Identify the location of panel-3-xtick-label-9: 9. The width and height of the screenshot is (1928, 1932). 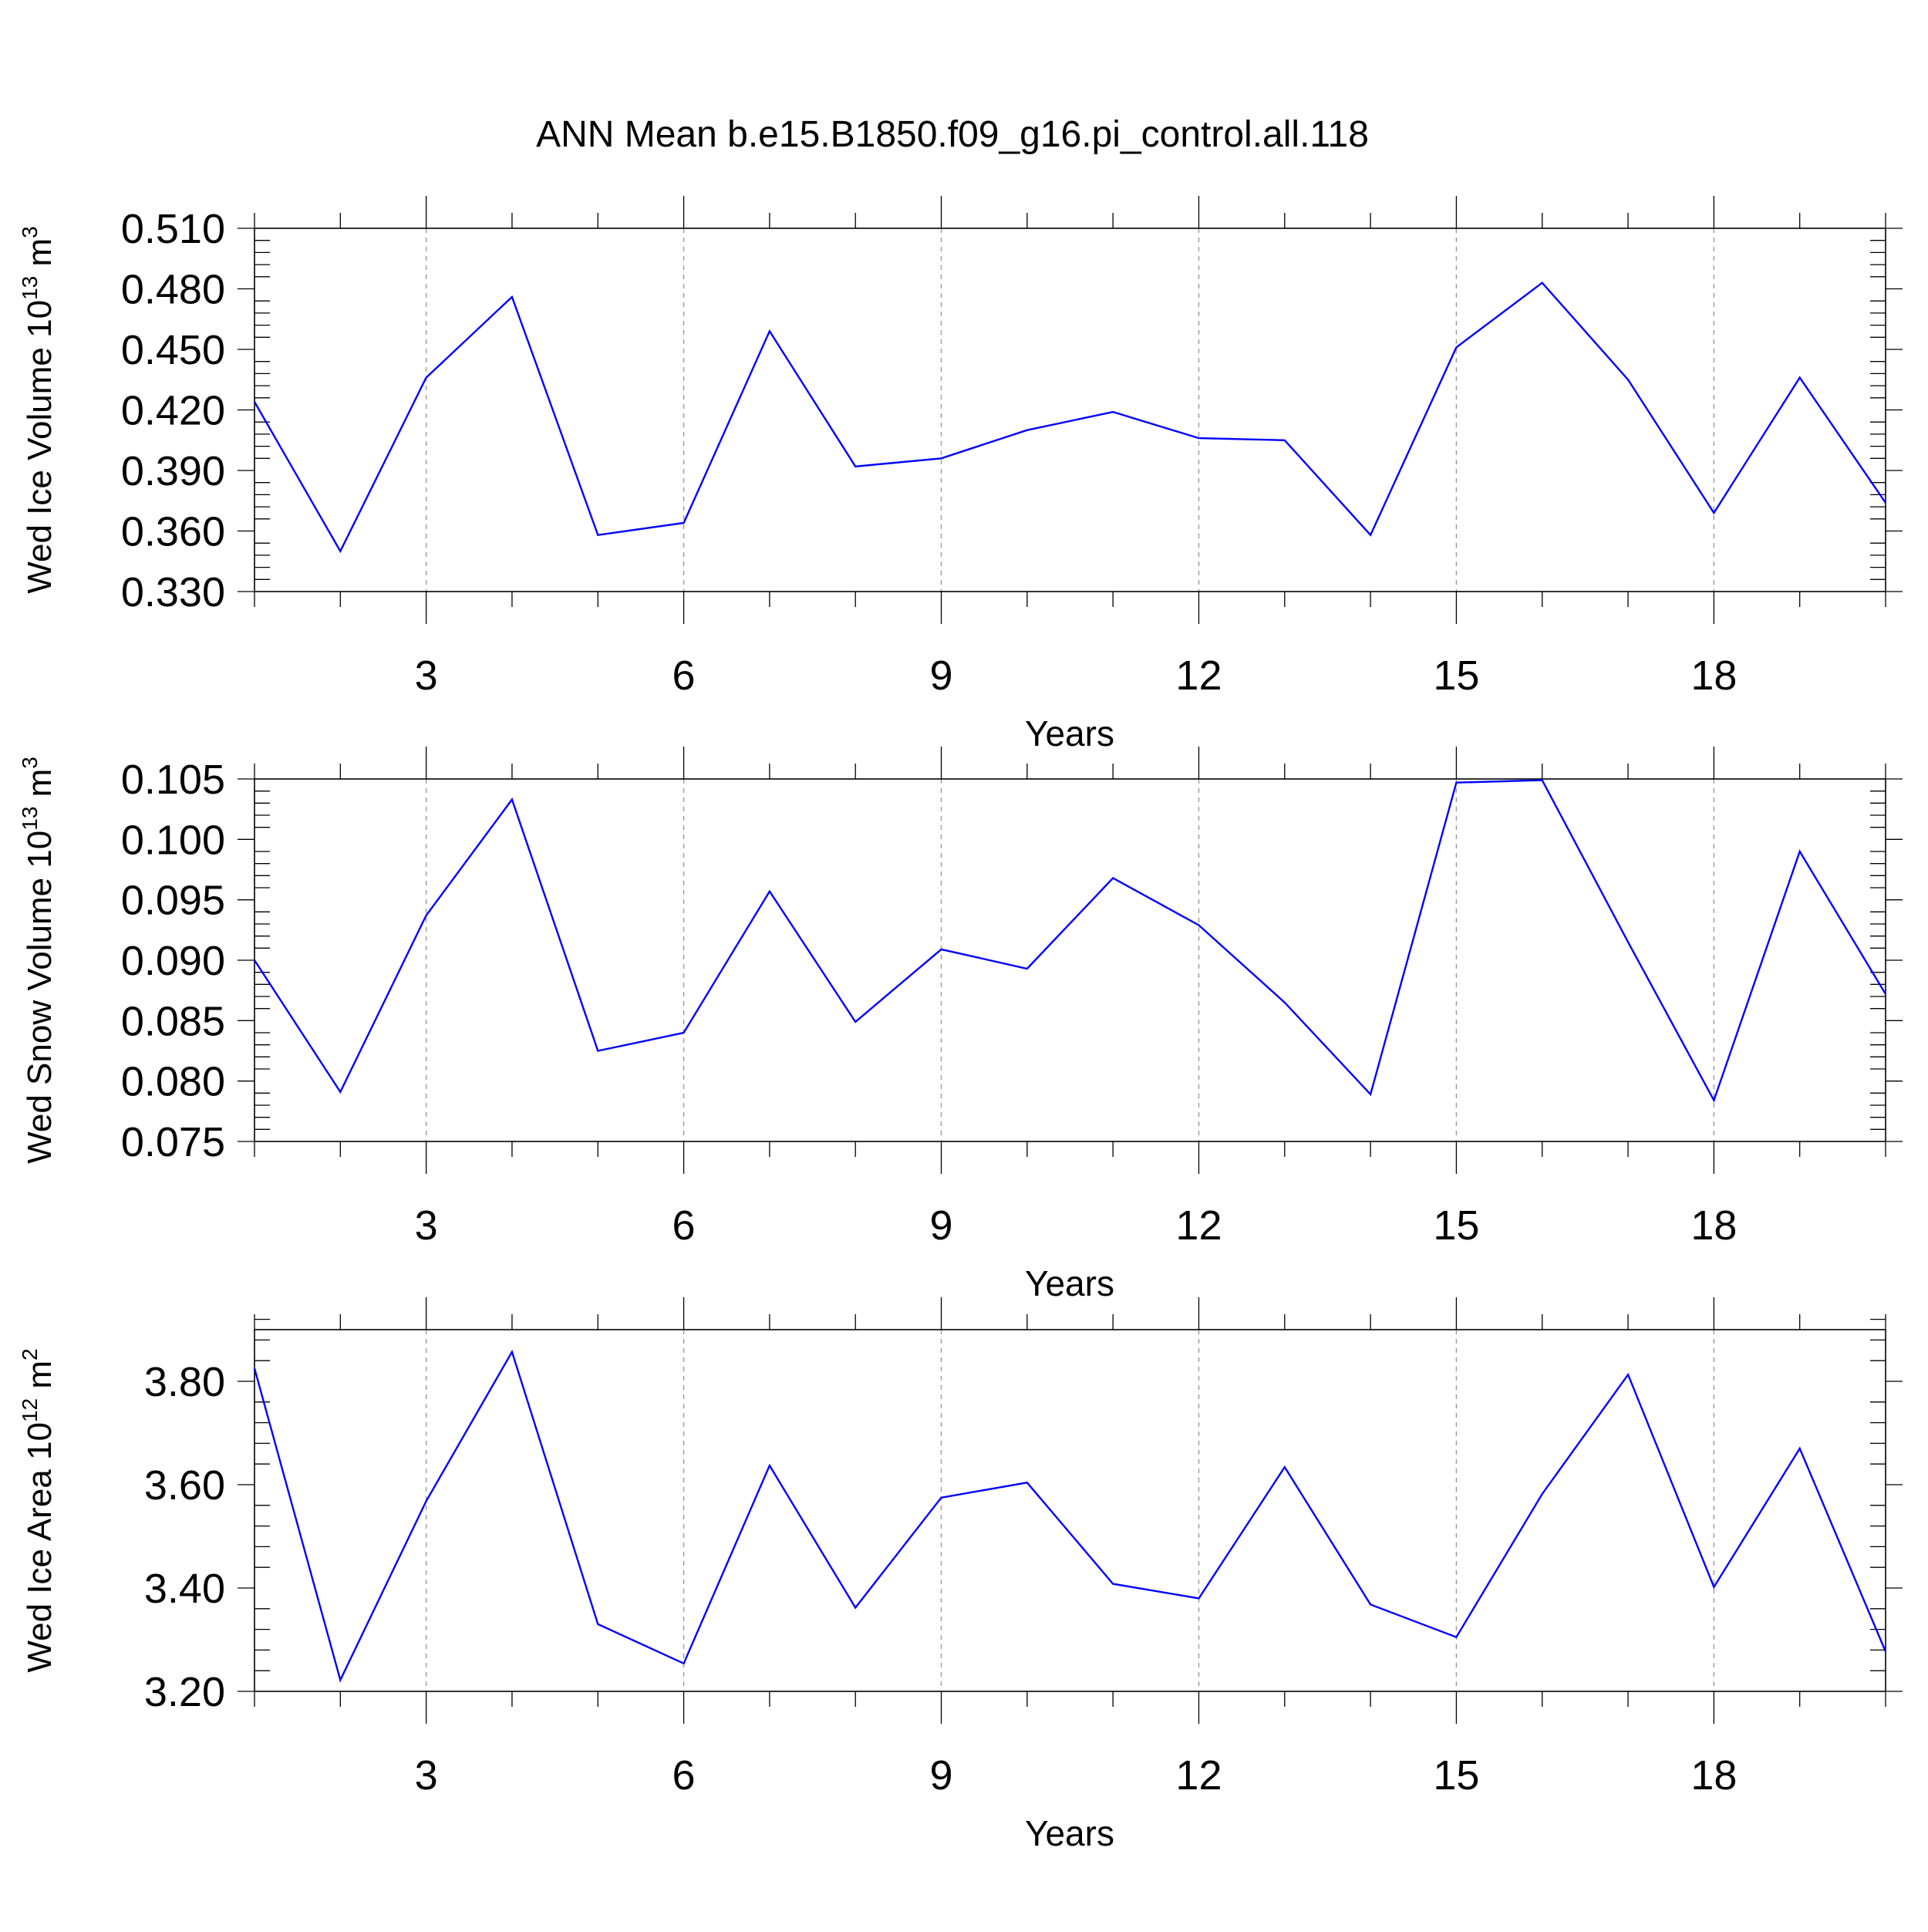
(941, 1775).